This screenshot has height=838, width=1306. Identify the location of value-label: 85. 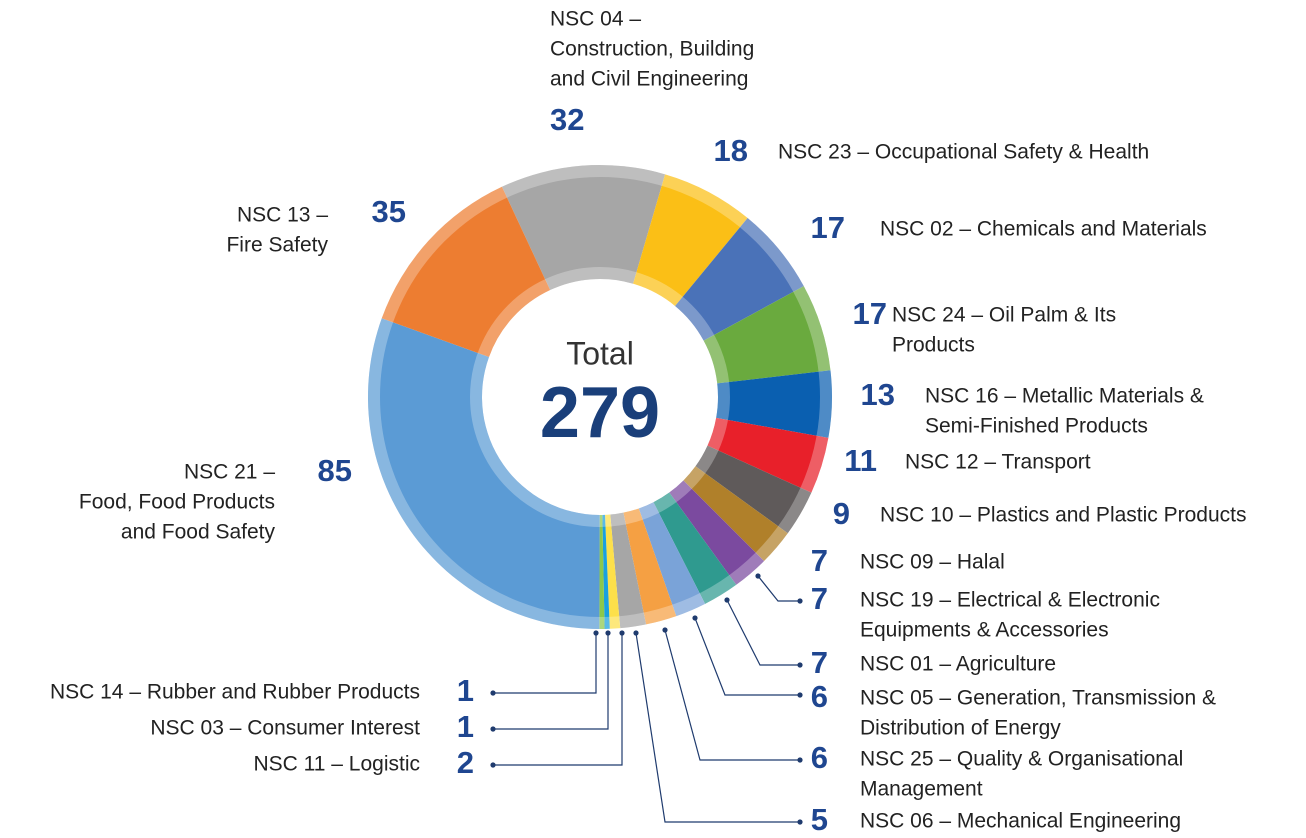
(335, 470).